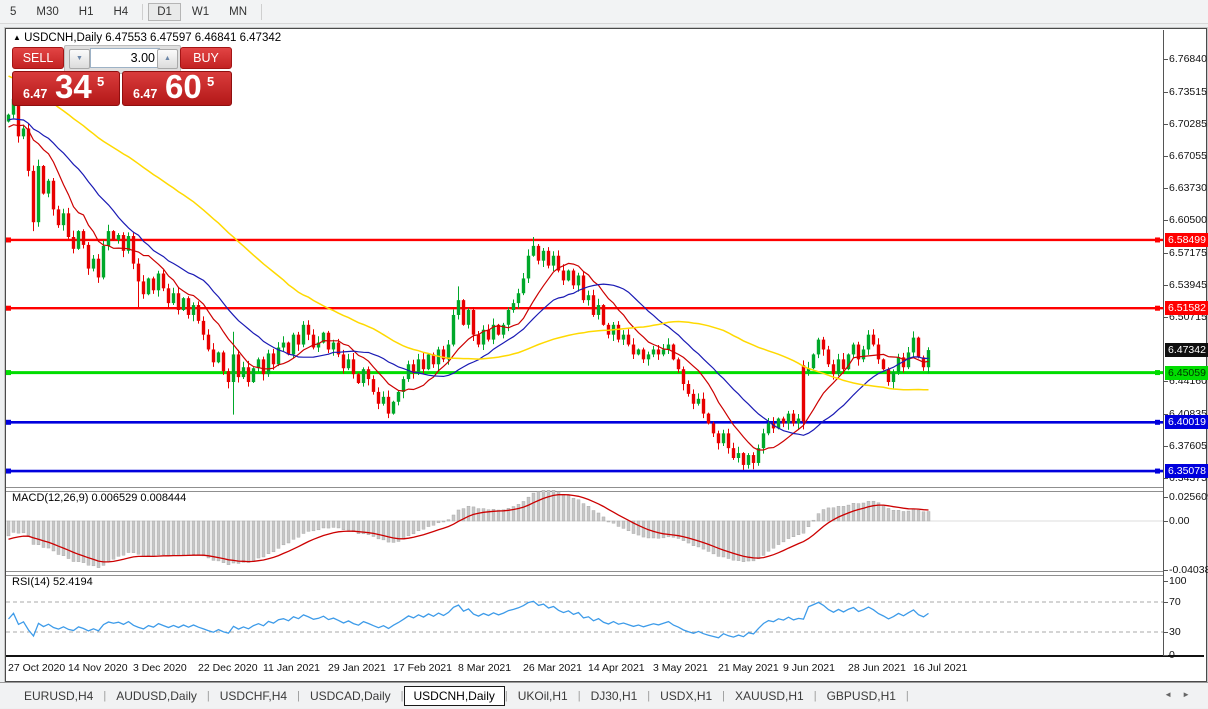 The width and height of the screenshot is (1208, 709). What do you see at coordinates (59, 695) in the screenshot?
I see `tab-eurusd-h4: EURUSD,H4` at bounding box center [59, 695].